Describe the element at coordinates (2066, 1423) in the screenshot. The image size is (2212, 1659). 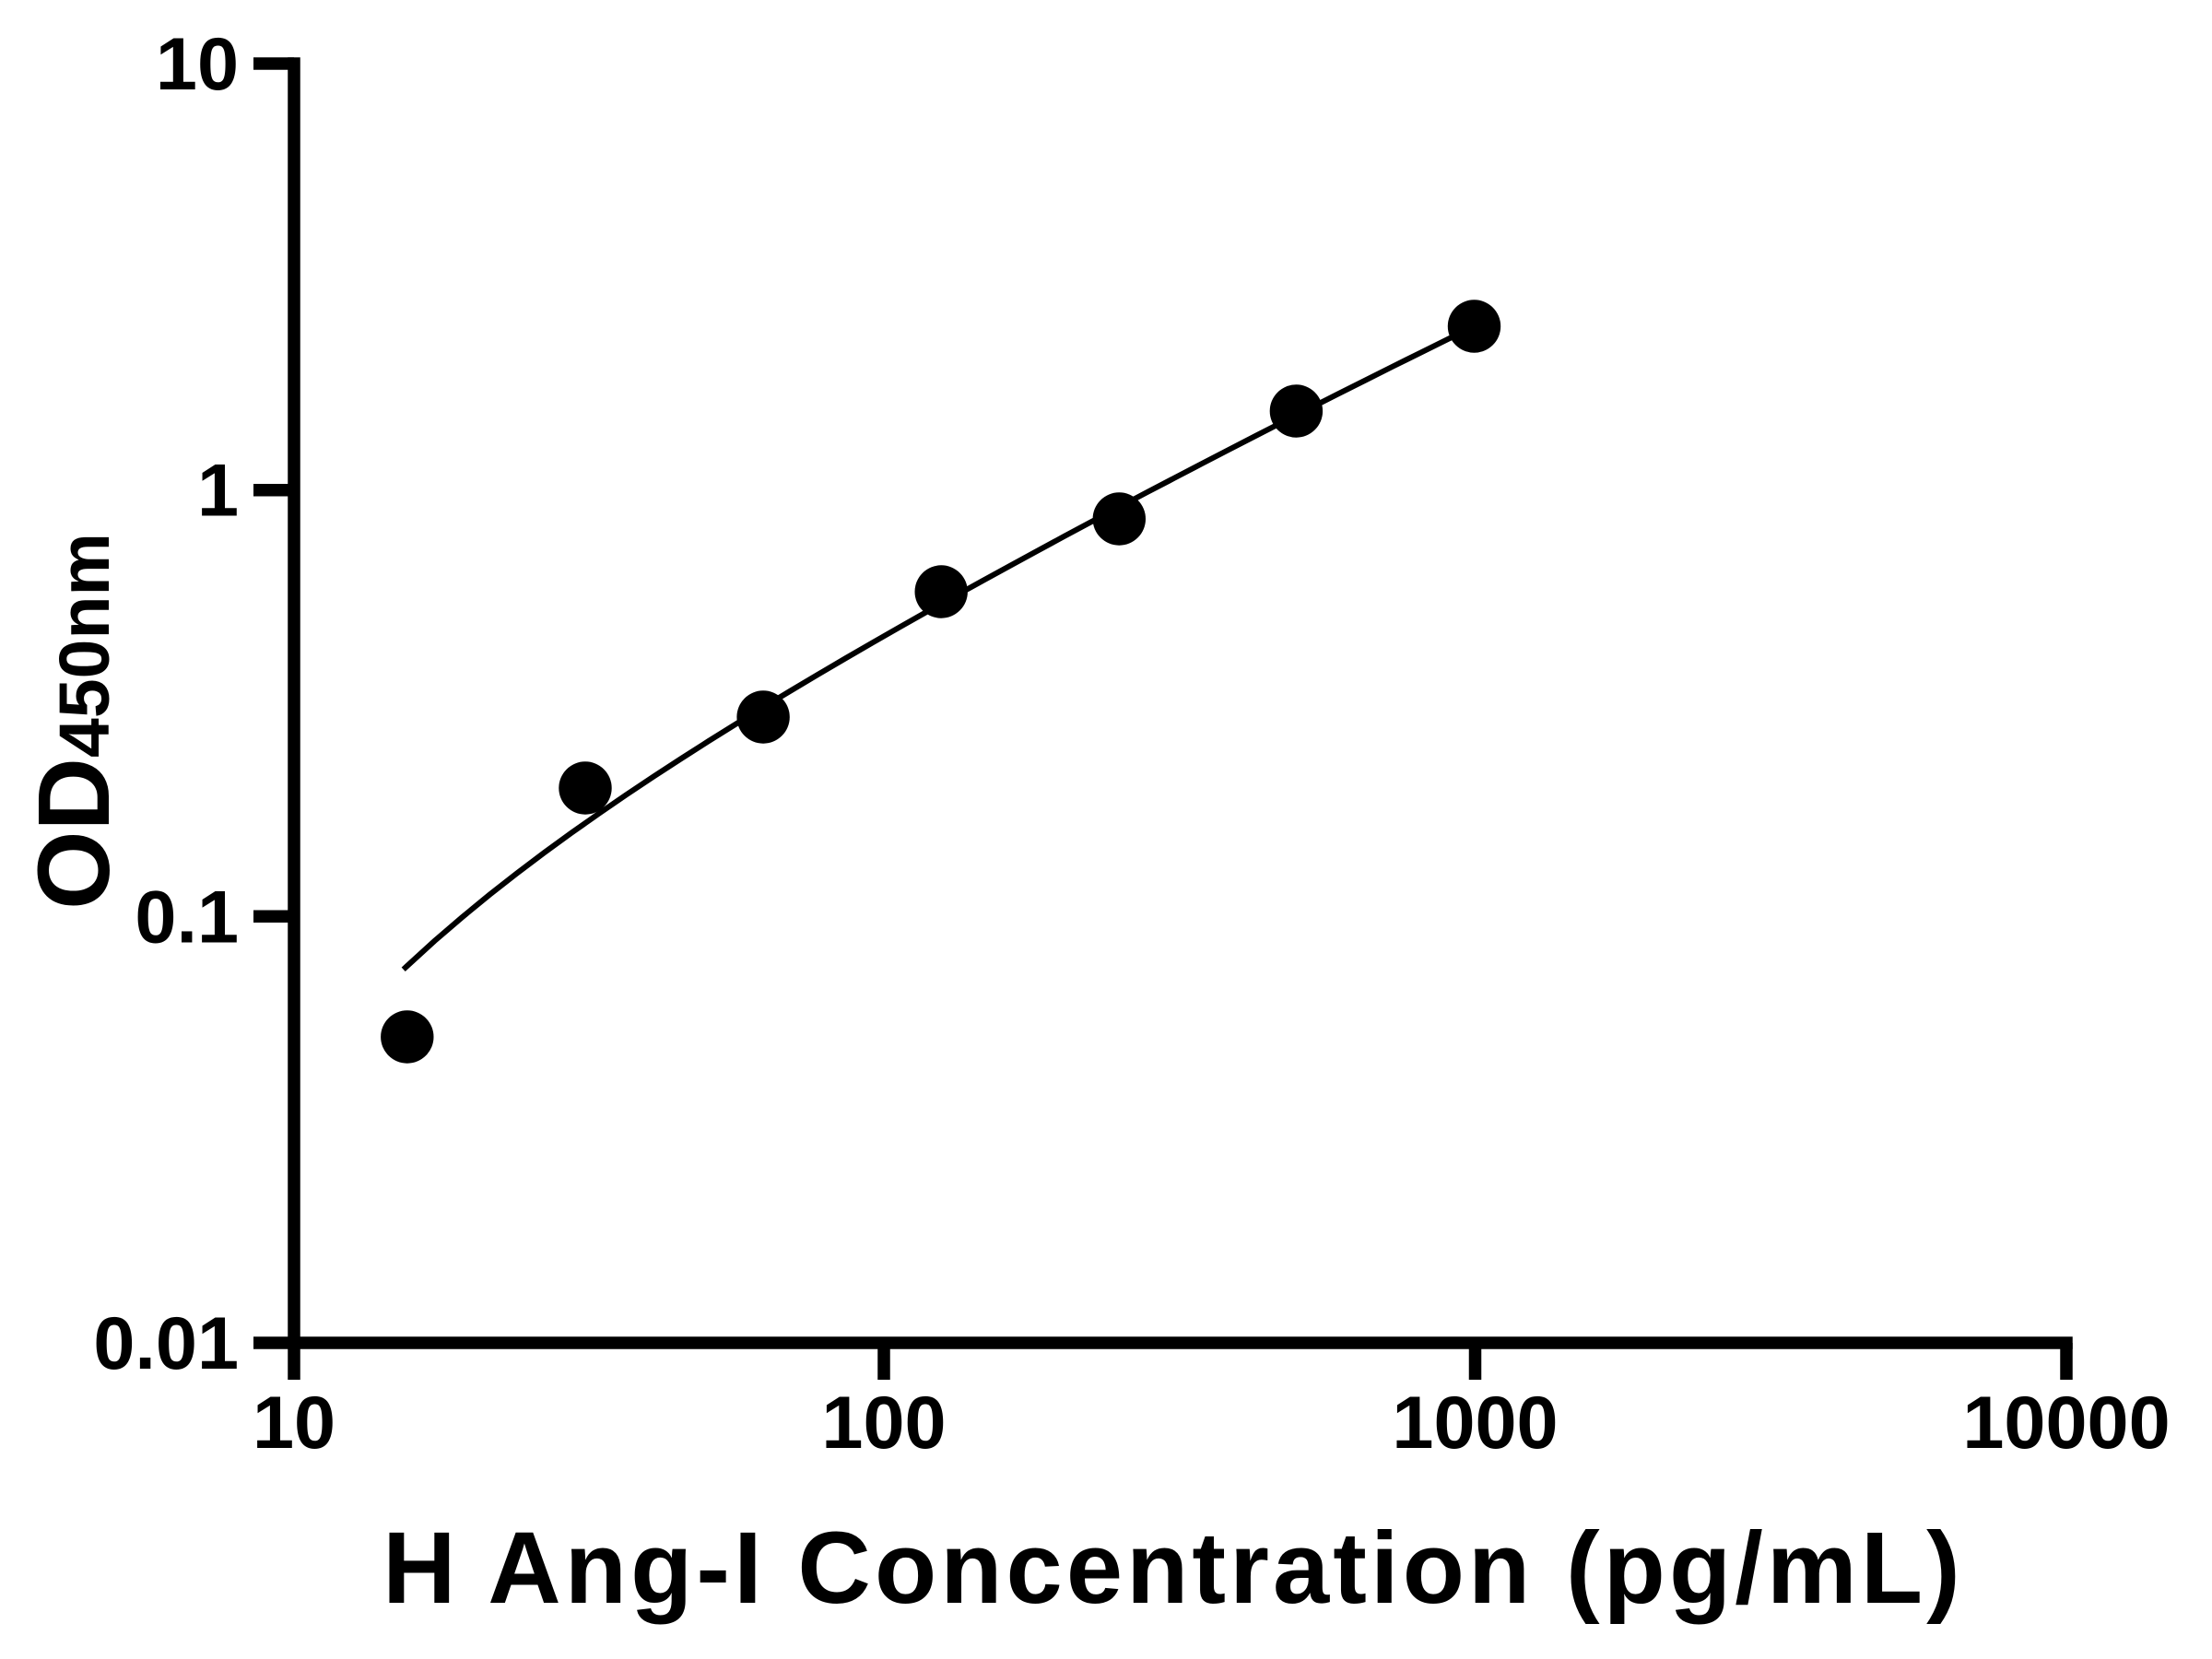
I see `svg-text: 10000` at that location.